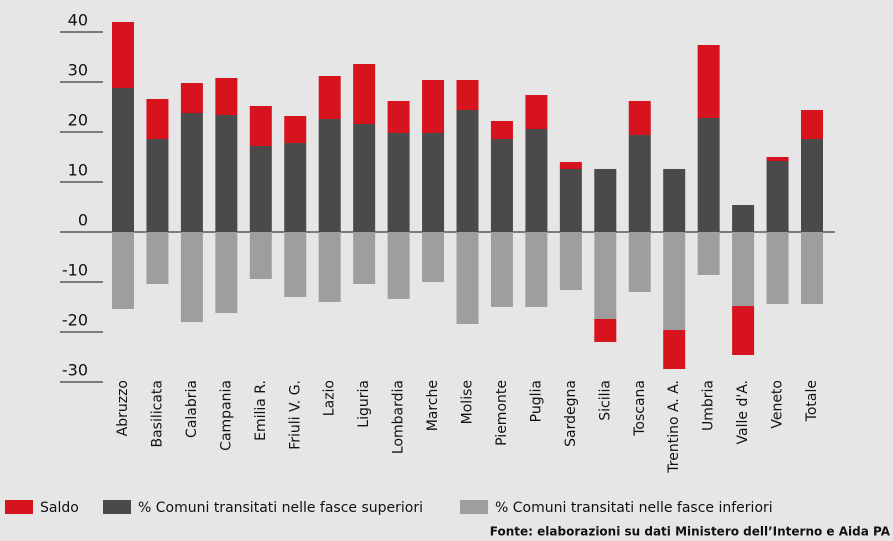  Describe the element at coordinates (536, 401) in the screenshot. I see `x-tick-label: Puglia` at that location.